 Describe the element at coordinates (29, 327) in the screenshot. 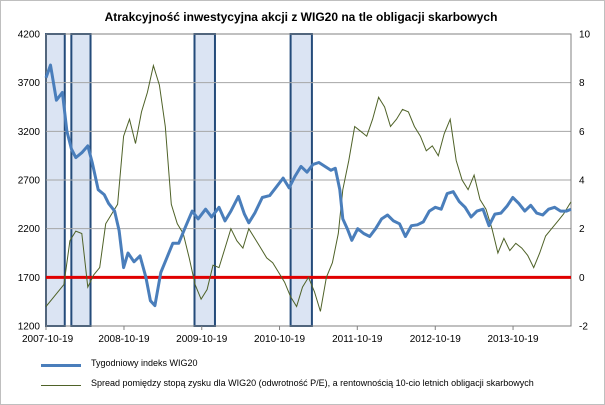

I see `y-left-tick-label-0: 1200` at that location.